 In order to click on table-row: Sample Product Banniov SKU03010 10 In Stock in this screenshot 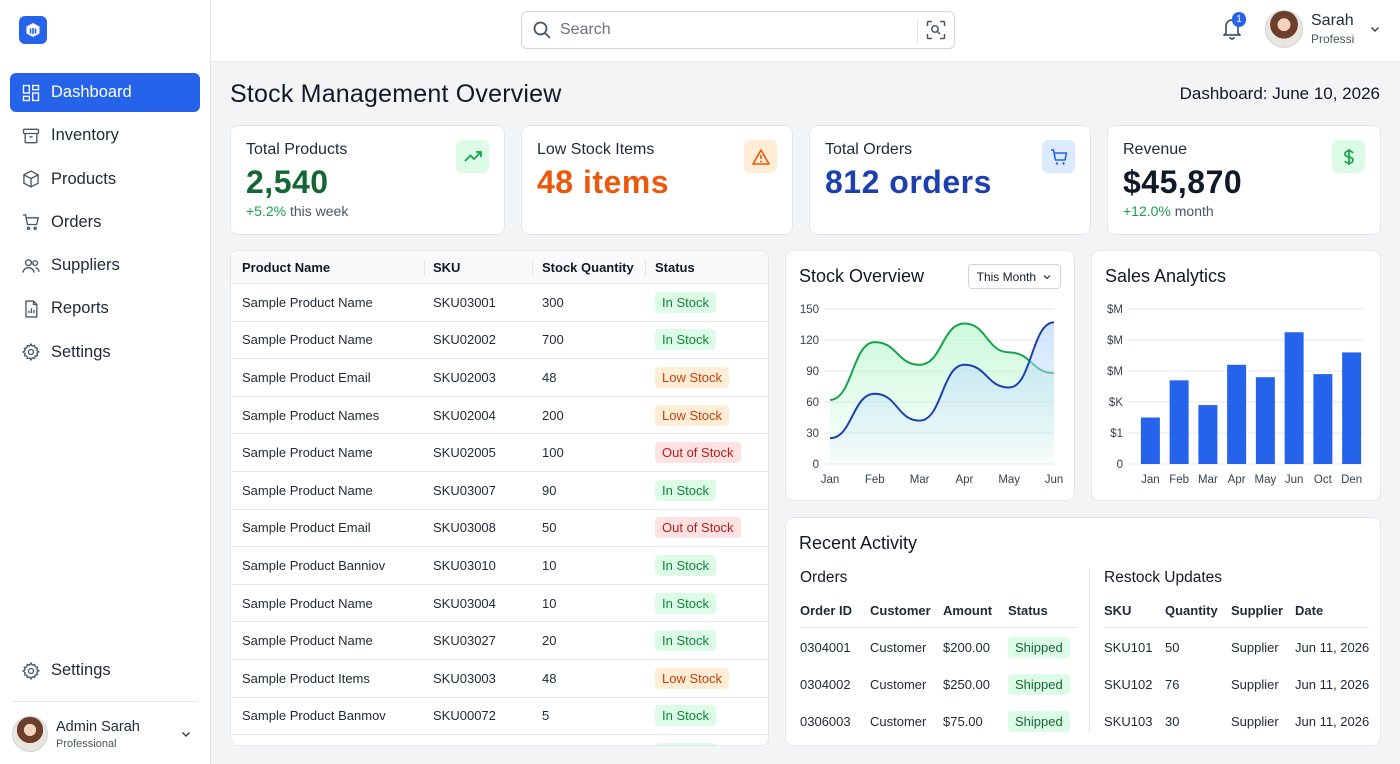, I will do `click(499, 566)`.